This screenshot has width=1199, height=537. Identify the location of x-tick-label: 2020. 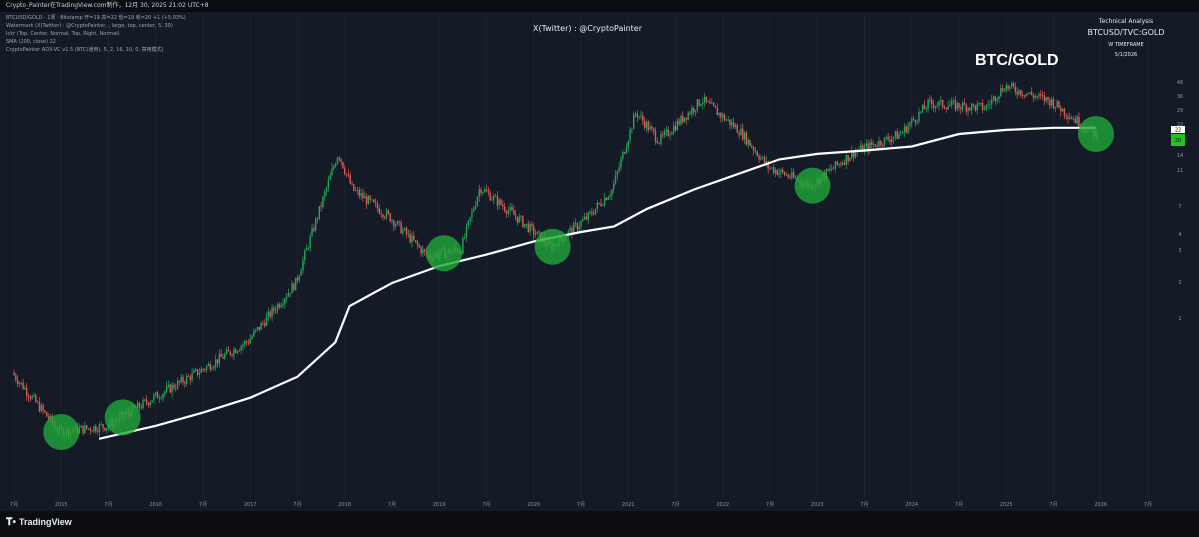
(533, 505).